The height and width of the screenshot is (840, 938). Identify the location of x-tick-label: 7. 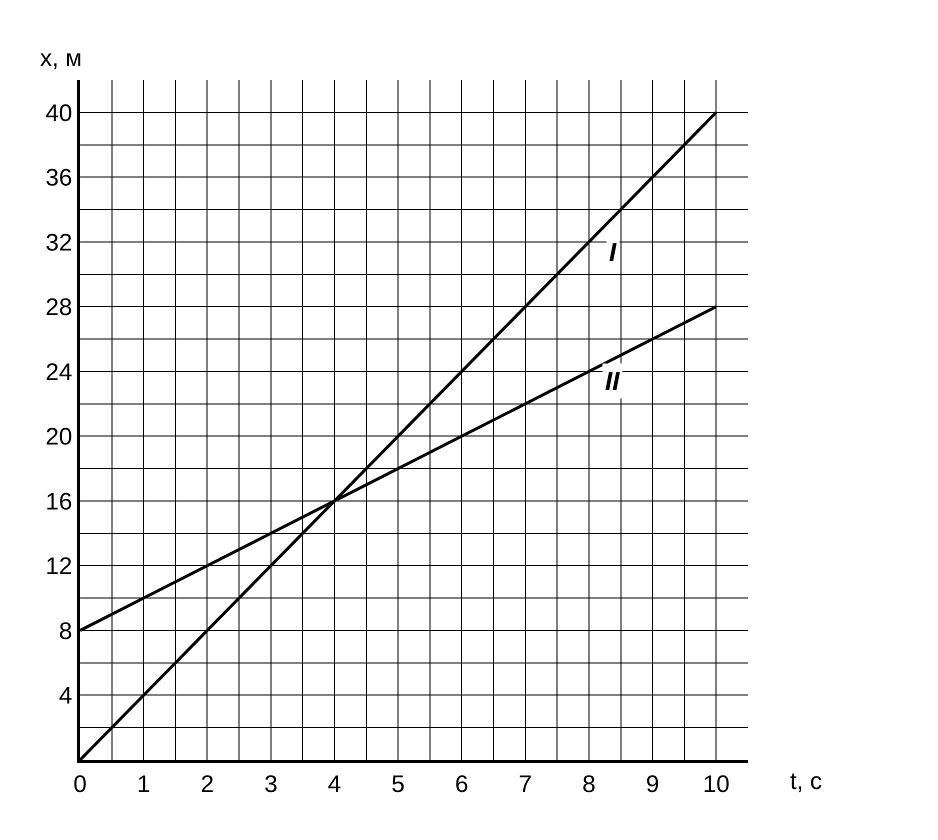
(525, 784).